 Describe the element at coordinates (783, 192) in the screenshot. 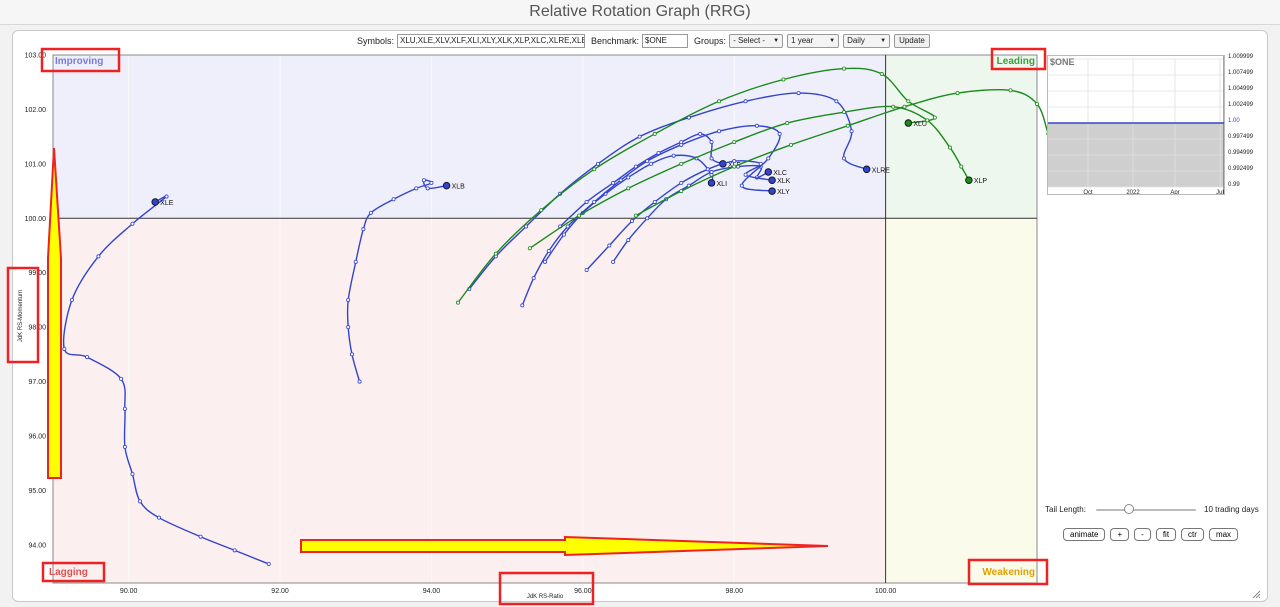

I see `series-label-xly: XLY` at that location.